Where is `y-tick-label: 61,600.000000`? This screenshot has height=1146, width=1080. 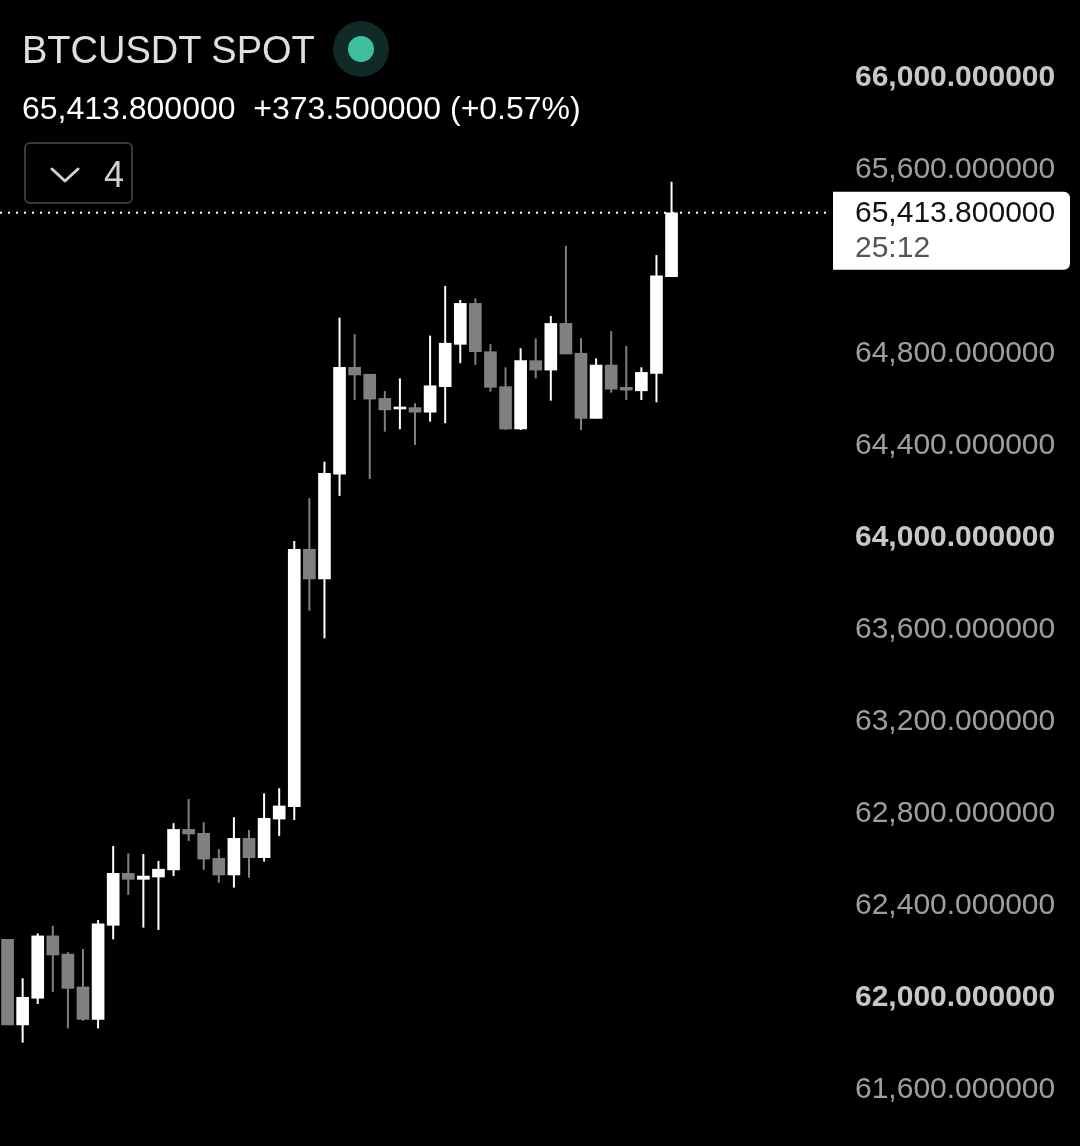 y-tick-label: 61,600.000000 is located at coordinates (955, 1088).